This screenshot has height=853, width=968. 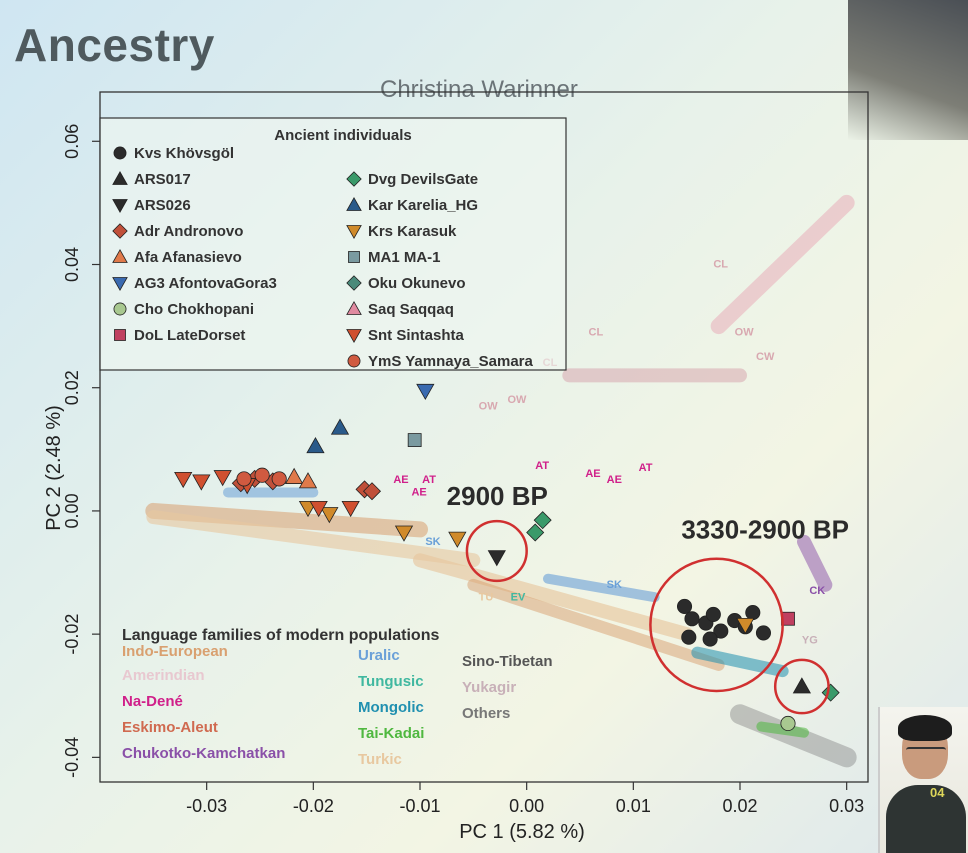 I want to click on language-family-label: Na-Dené, so click(x=152, y=701).